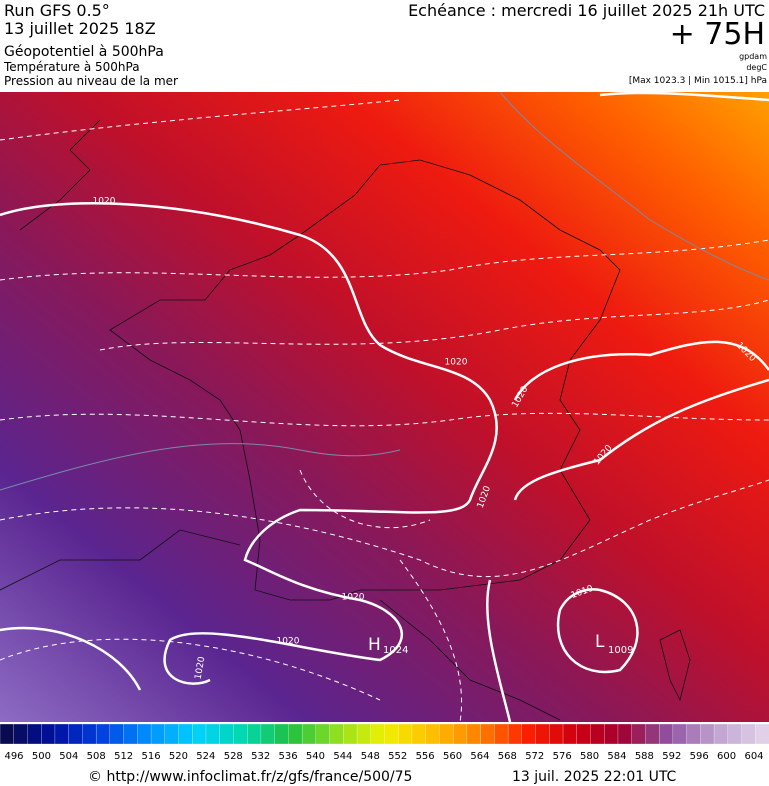 The image size is (769, 786). Describe the element at coordinates (756, 67) in the screenshot. I see `unit: degC` at that location.